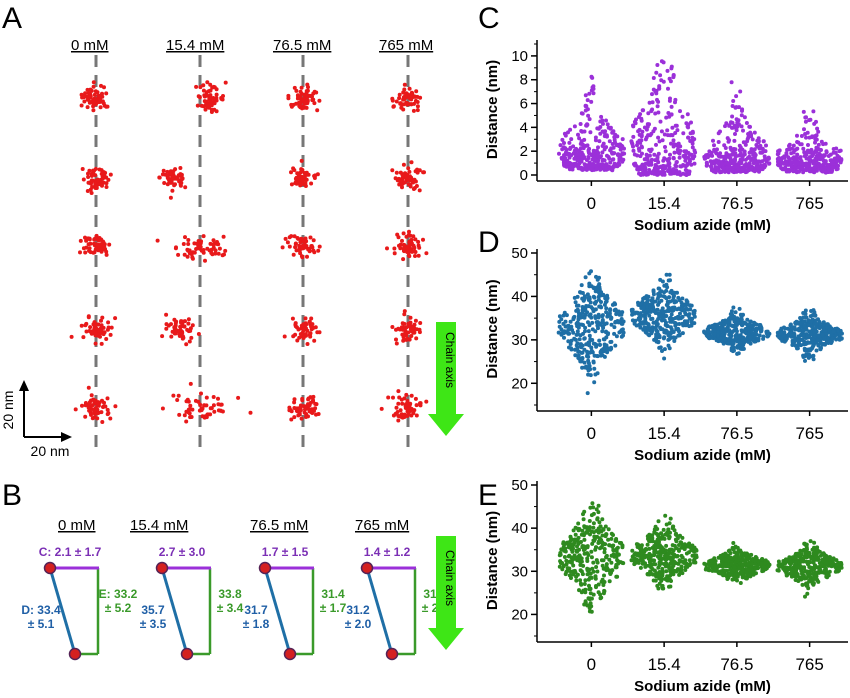 This screenshot has width=850, height=698. Describe the element at coordinates (492, 328) in the screenshot. I see `y-axis-title: Distance (nm)` at that location.